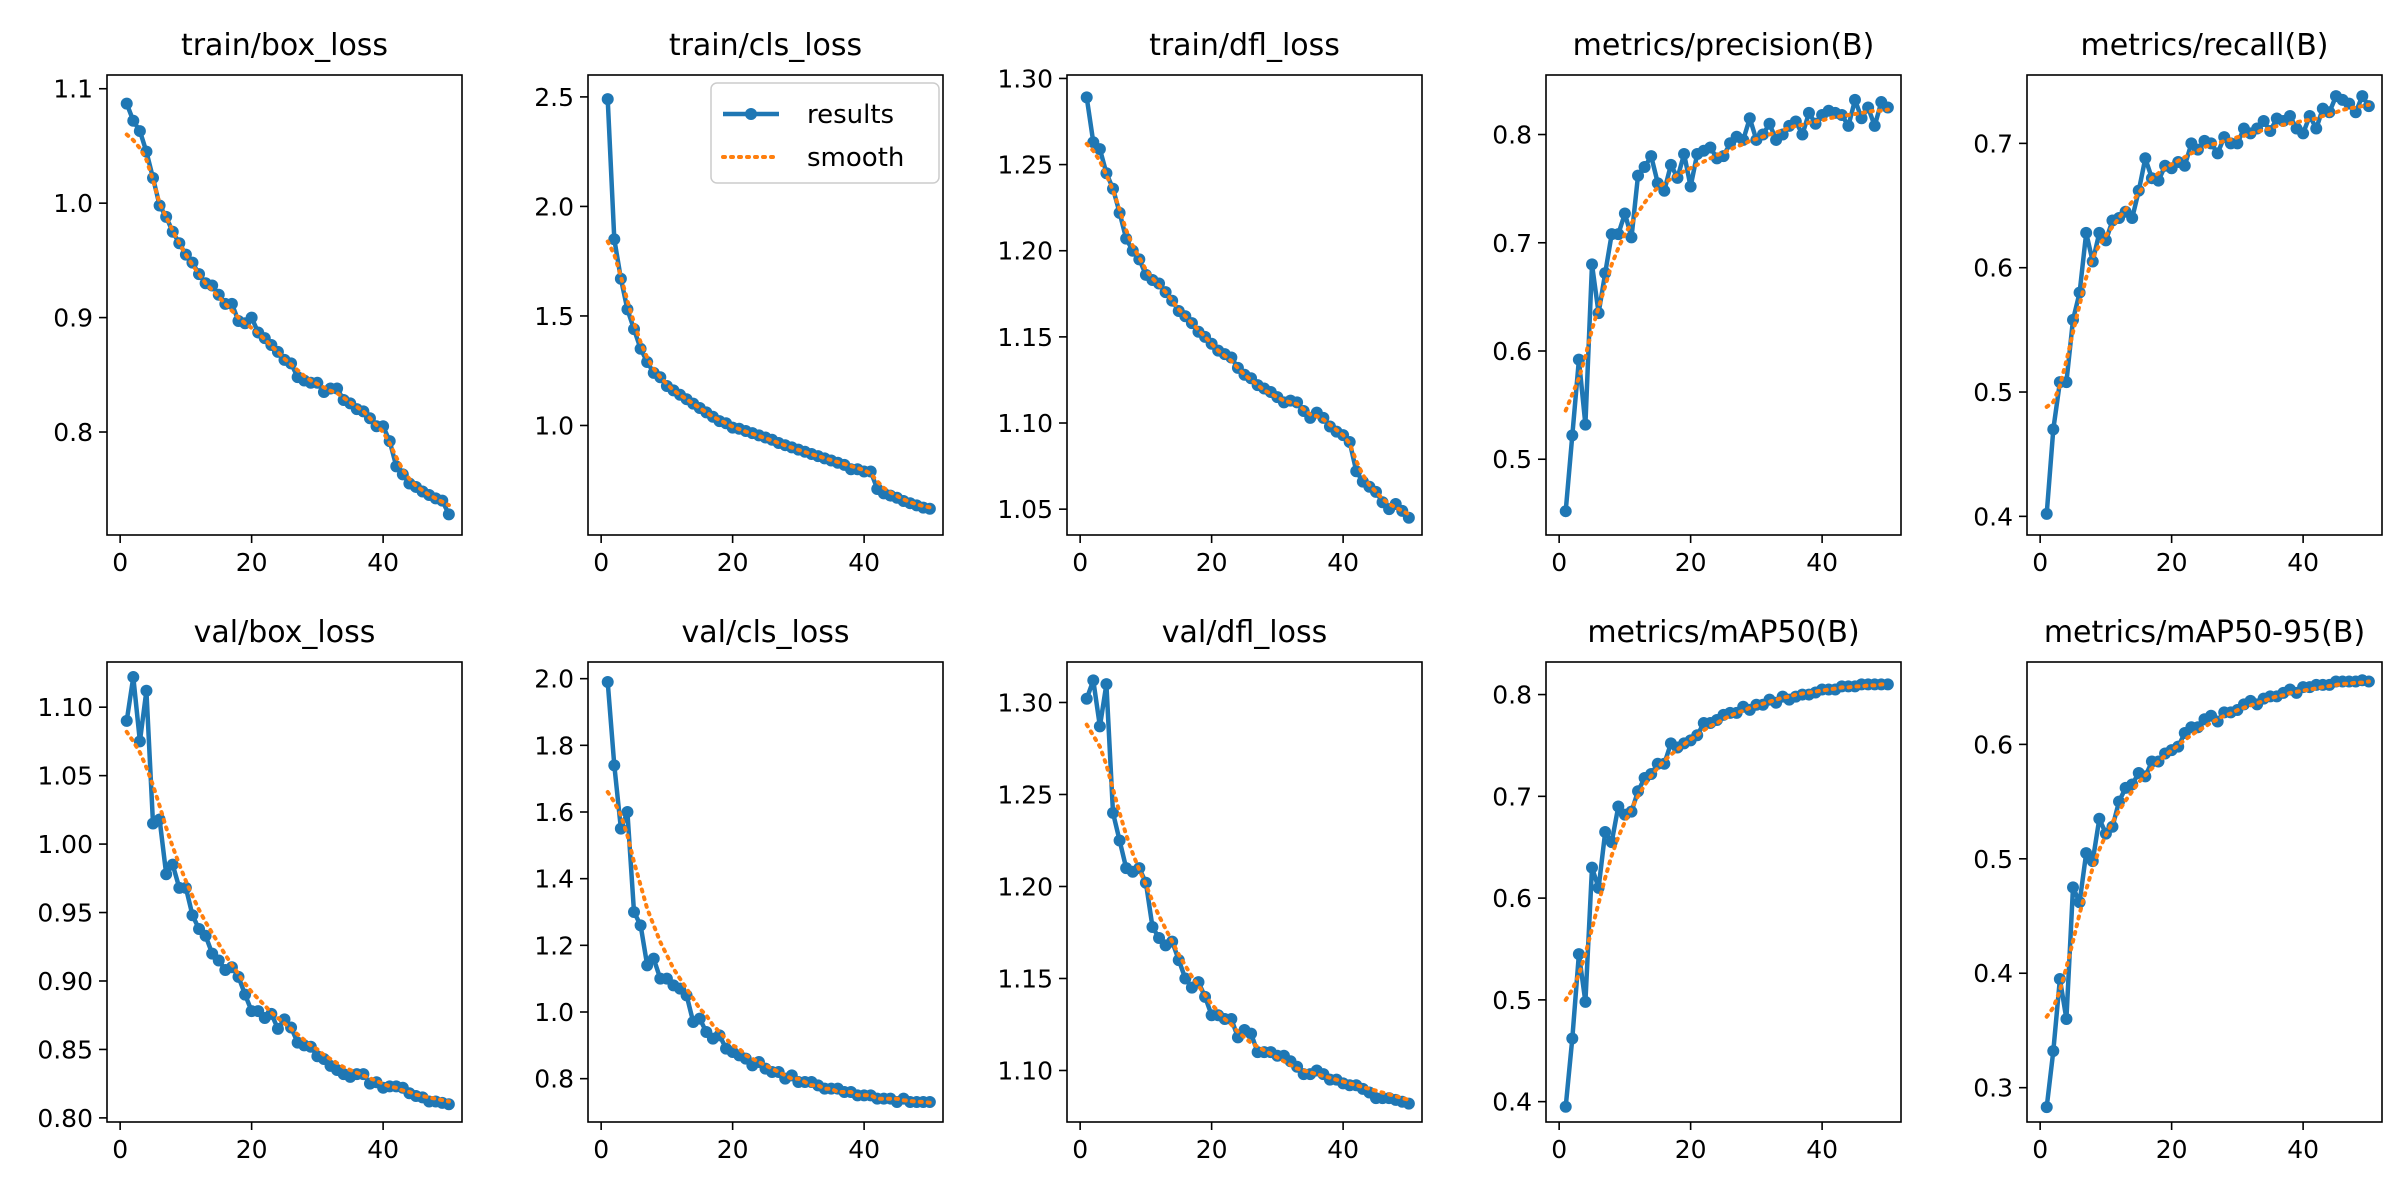  What do you see at coordinates (554, 745) in the screenshot?
I see `y-tick-label: 1.8` at bounding box center [554, 745].